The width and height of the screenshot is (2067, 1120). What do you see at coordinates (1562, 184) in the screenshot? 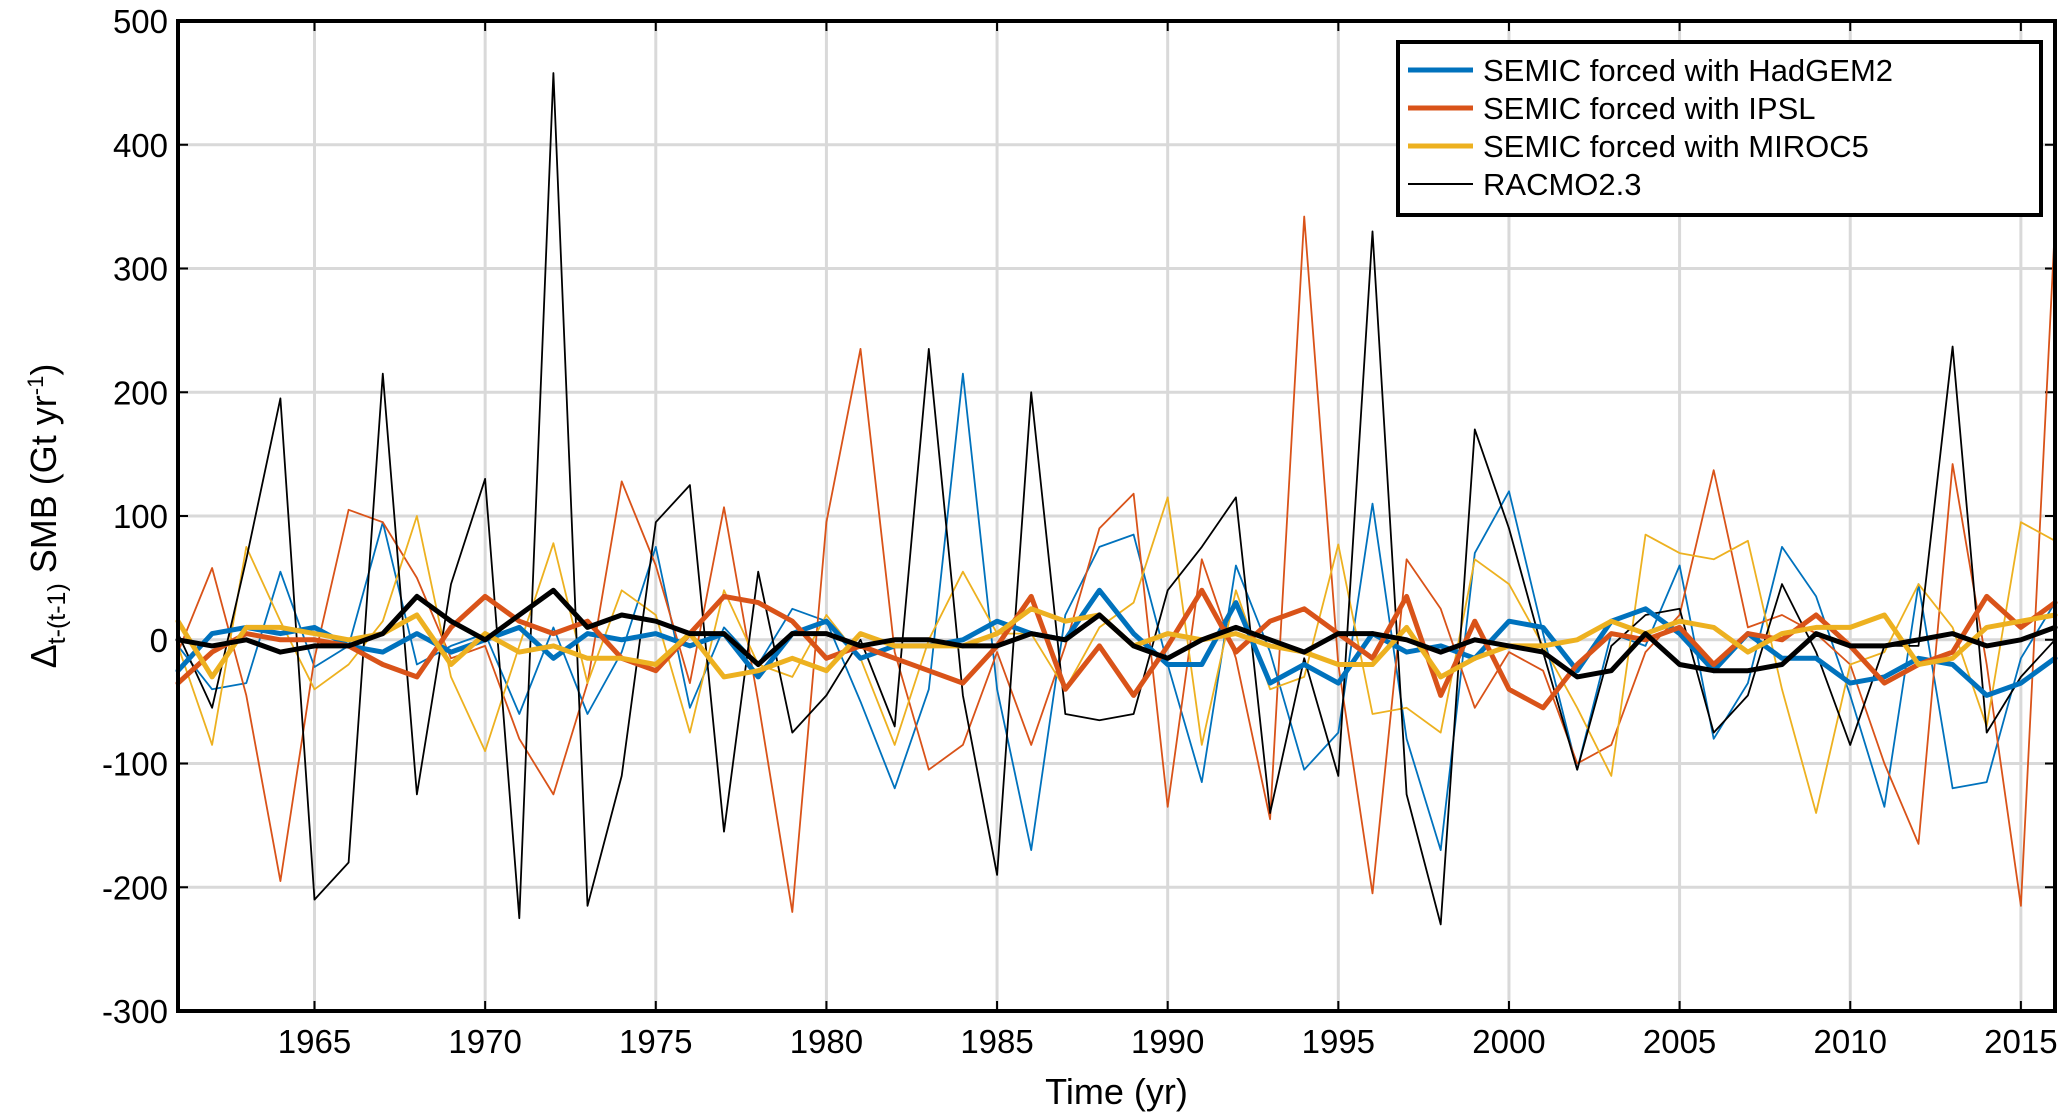
I see `legend-label: RACMO2.3` at bounding box center [1562, 184].